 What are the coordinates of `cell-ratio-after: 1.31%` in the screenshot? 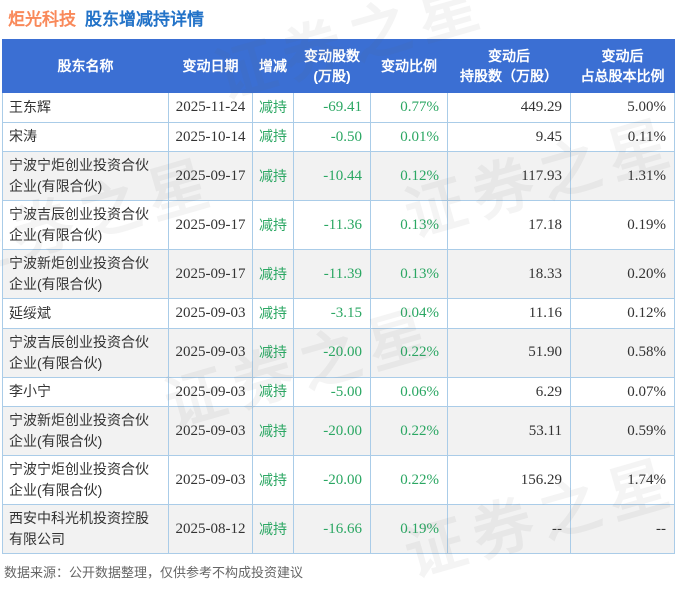 It's located at (622, 176).